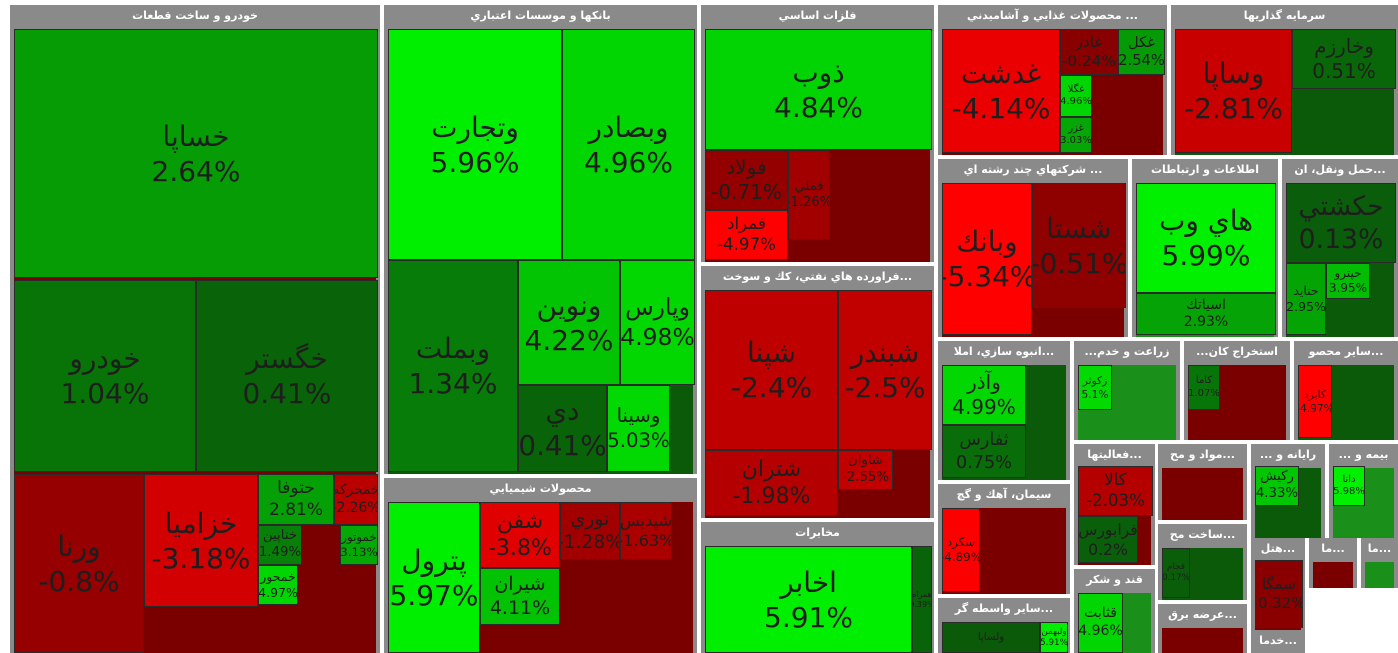  Describe the element at coordinates (771, 387) in the screenshot. I see `tile-change: -2.4%` at that location.